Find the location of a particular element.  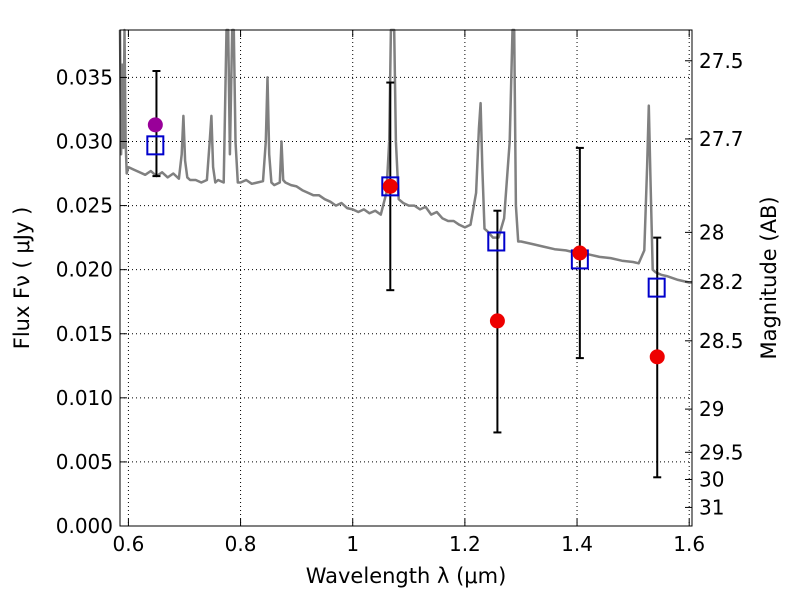

x-tick-label: 1.6 is located at coordinates (689, 544).